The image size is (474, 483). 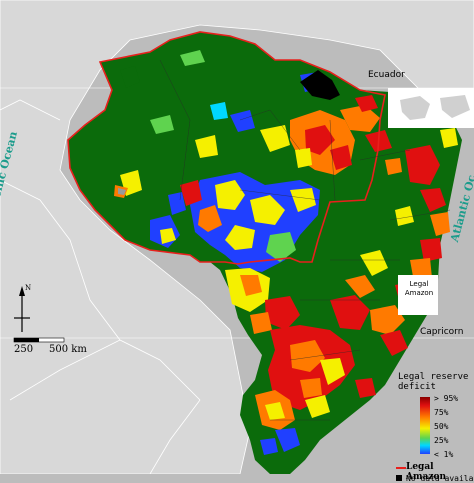 I want to click on north-label: N, so click(x=28, y=288).